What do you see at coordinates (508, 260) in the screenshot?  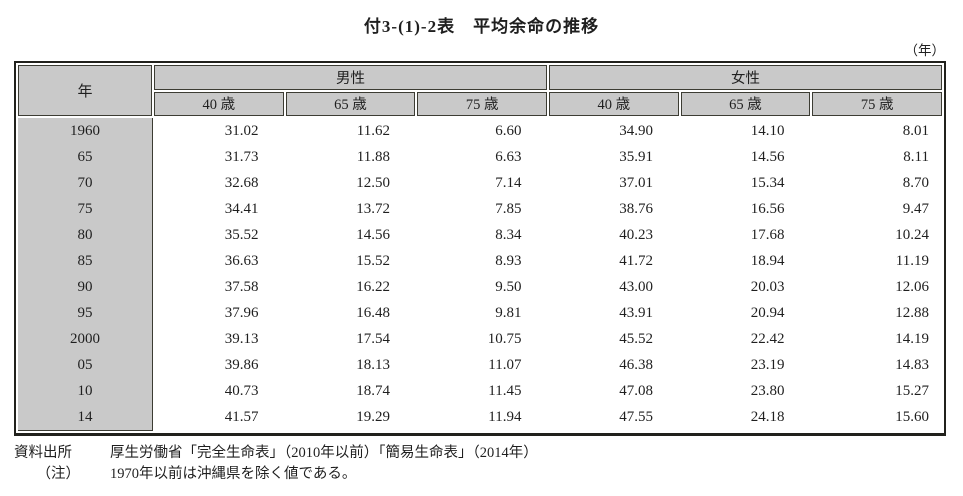 I see `data-cell: 8.93` at bounding box center [508, 260].